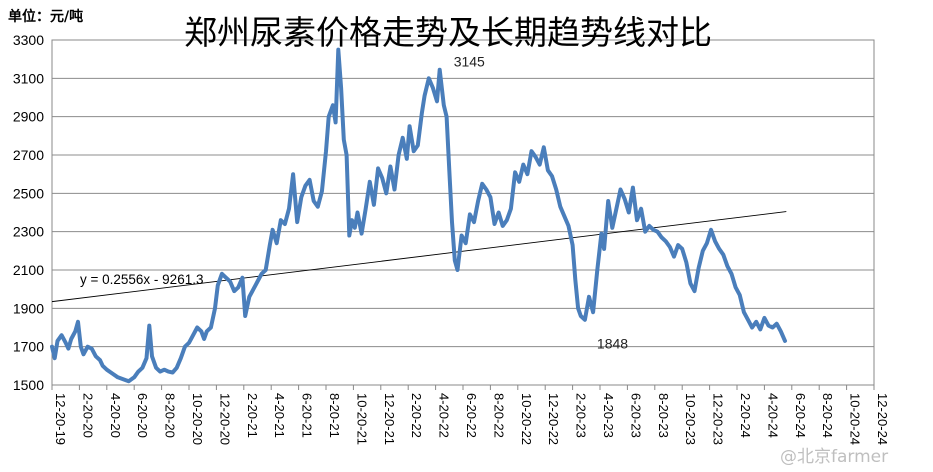 The width and height of the screenshot is (933, 472). I want to click on data-label: 3145, so click(469, 62).